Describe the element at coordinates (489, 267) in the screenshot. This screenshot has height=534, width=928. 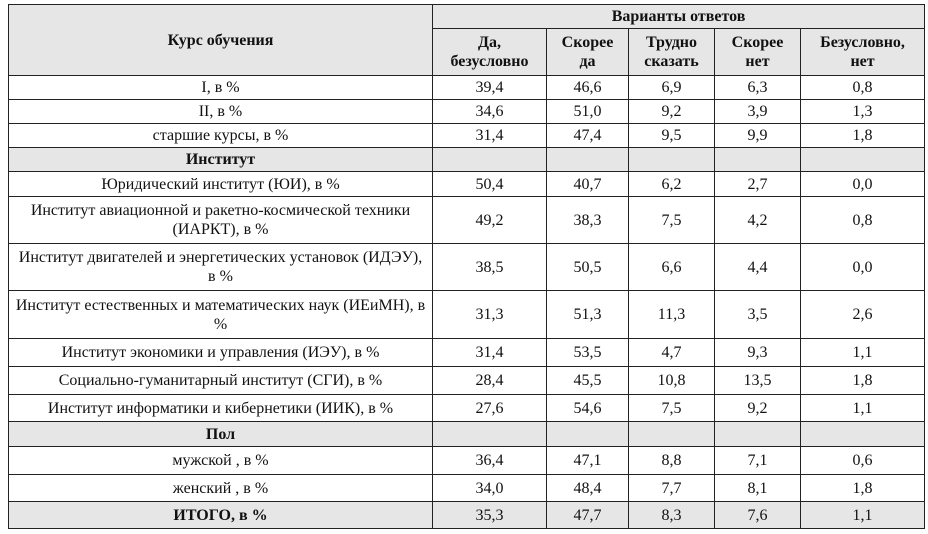
I see `value-cell: 38,5` at that location.